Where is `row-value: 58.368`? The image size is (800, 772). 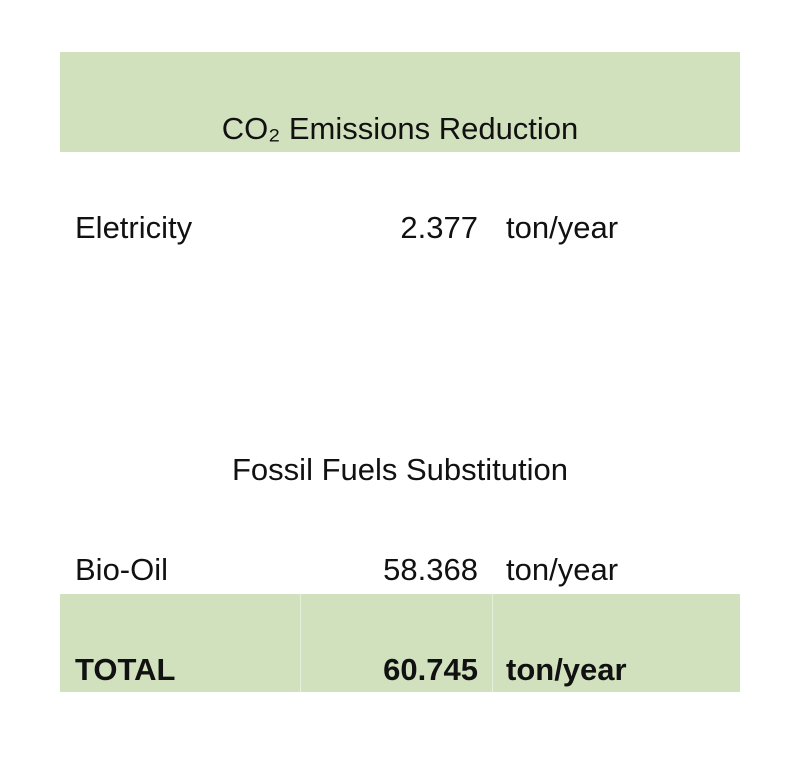
row-value: 58.368 is located at coordinates (430, 569).